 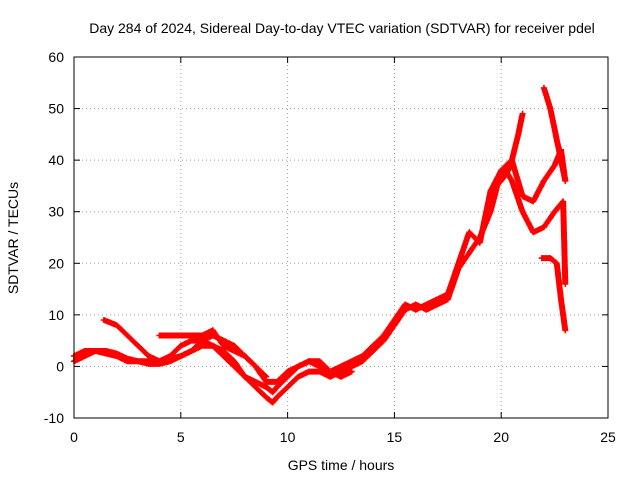 What do you see at coordinates (54, 237) in the screenshot?
I see `y-tick-labels: -10 0 10 20 30 40 50 60` at bounding box center [54, 237].